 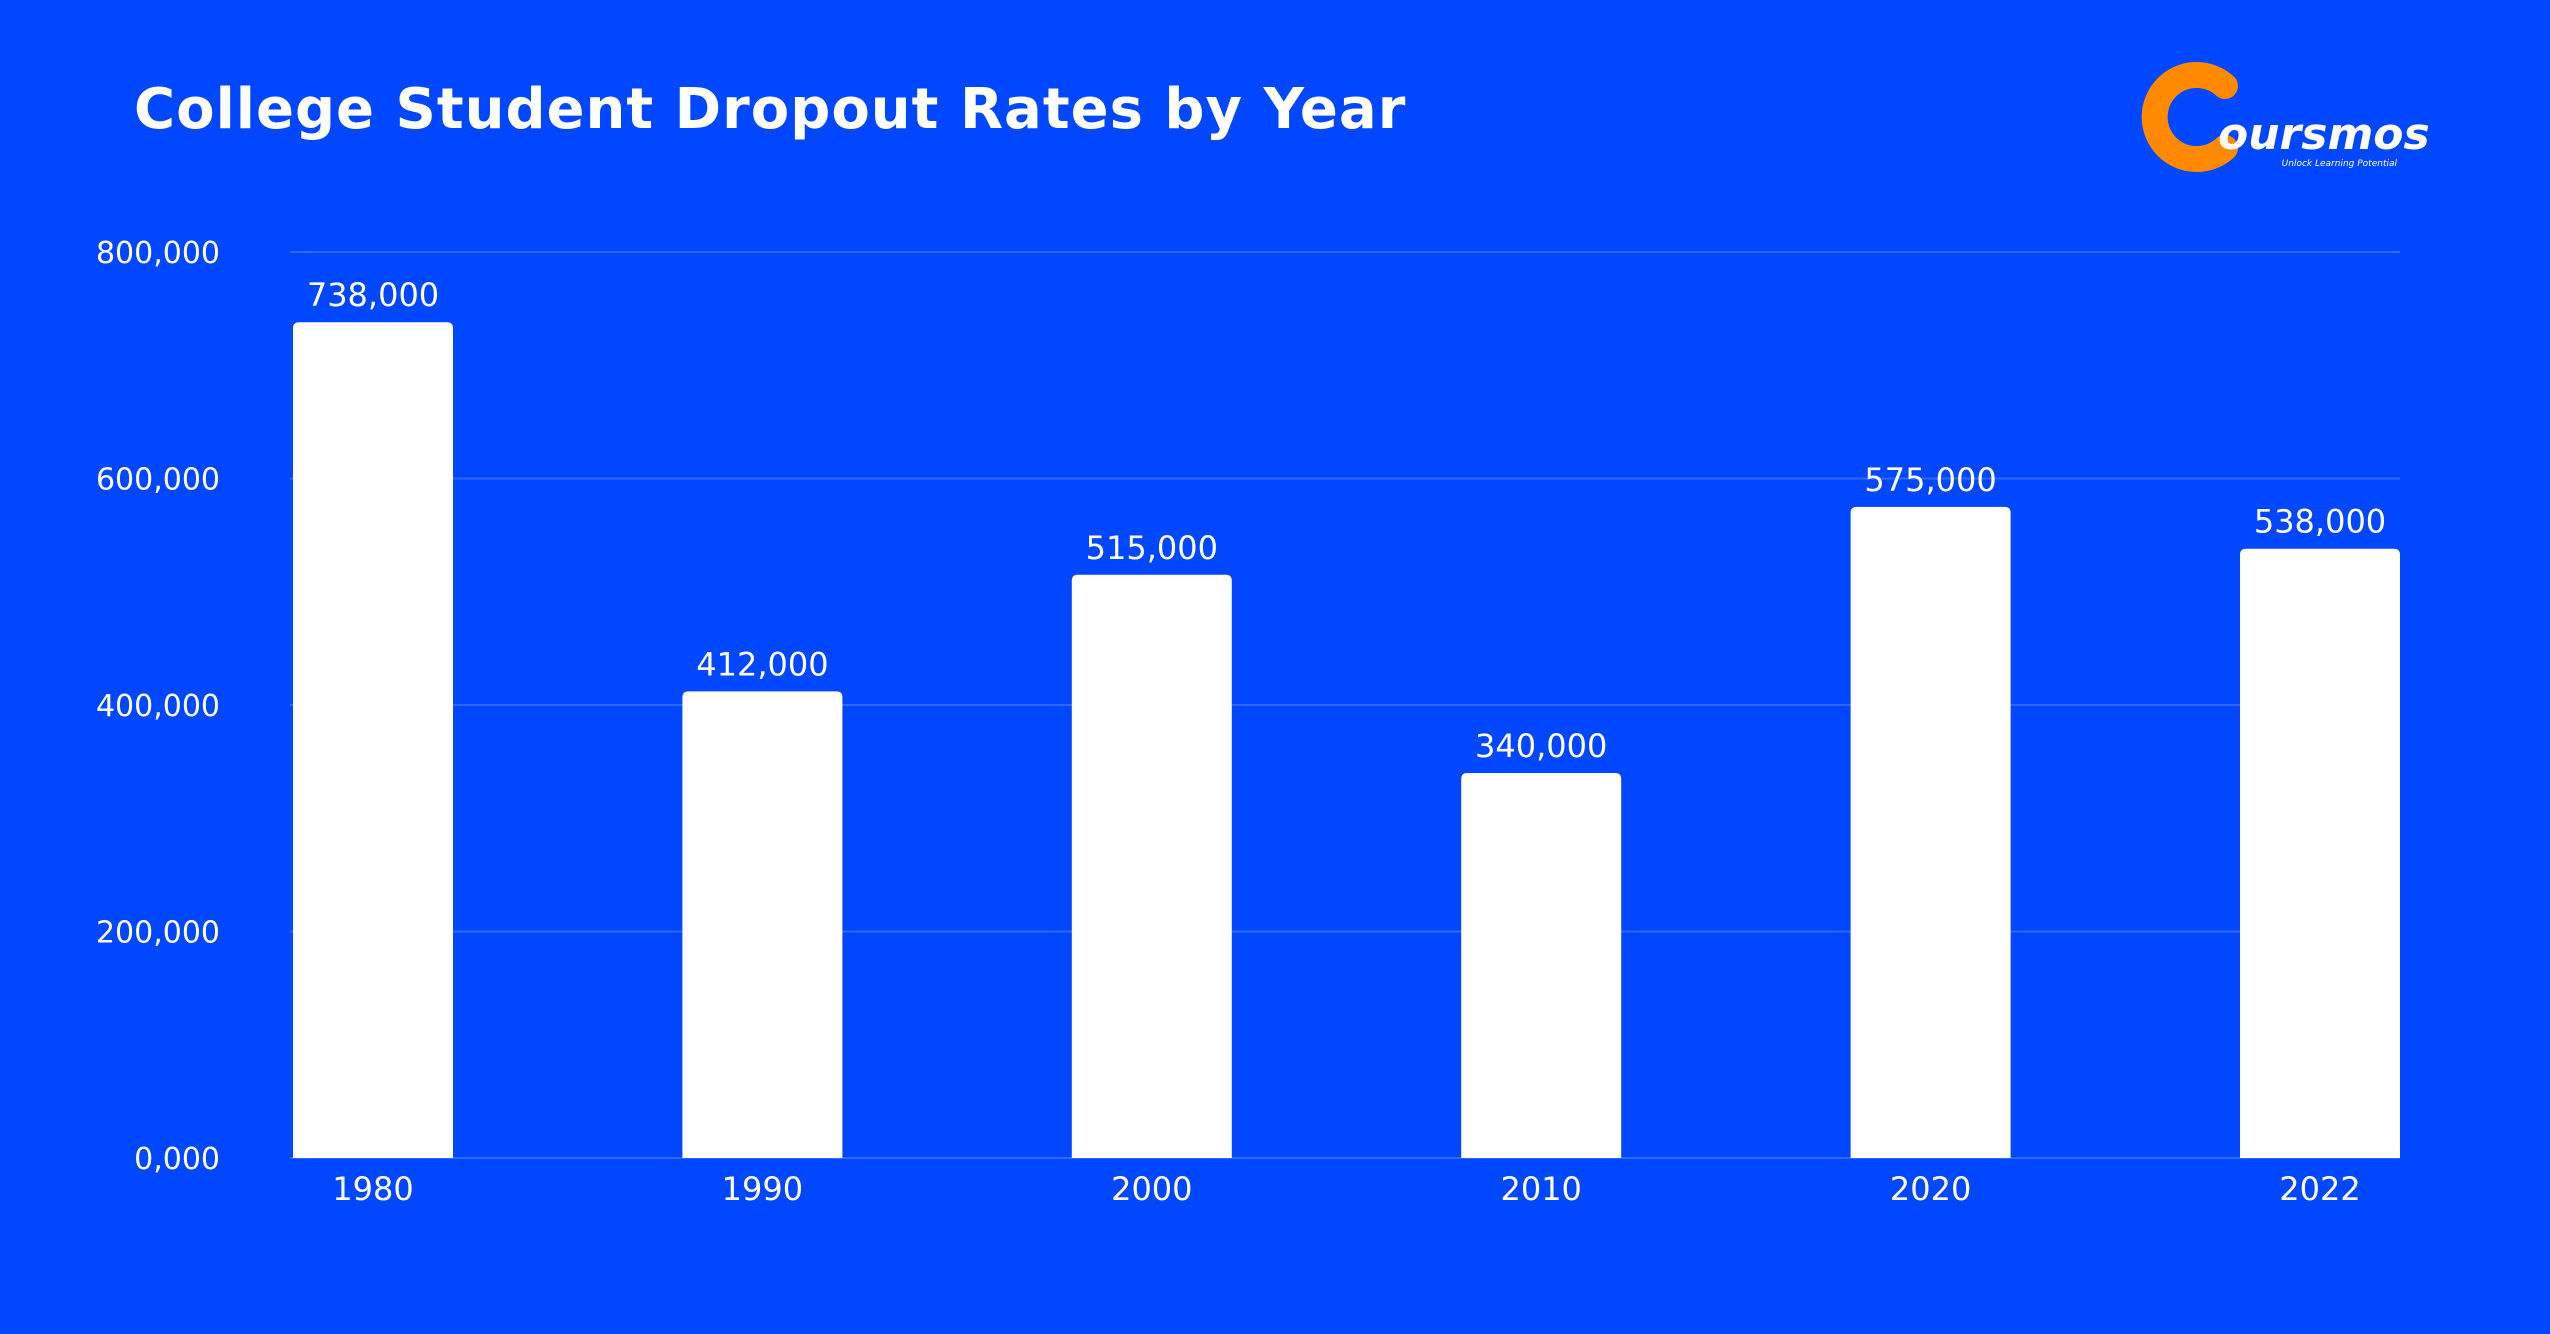 What do you see at coordinates (373, 295) in the screenshot?
I see `data-label-1980: 738,000` at bounding box center [373, 295].